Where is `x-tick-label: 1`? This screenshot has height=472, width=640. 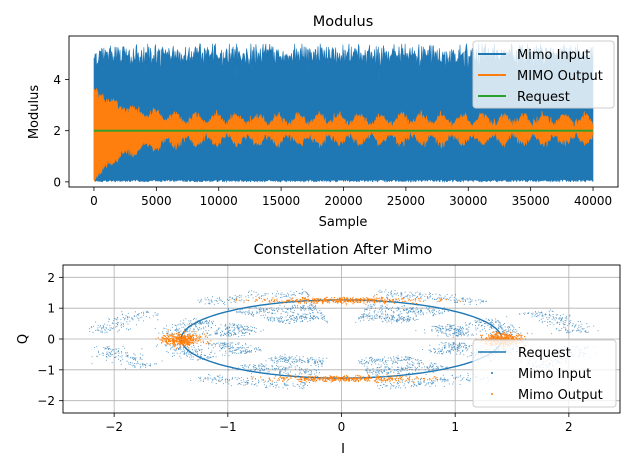
x-tick-label: 1 is located at coordinates (455, 427).